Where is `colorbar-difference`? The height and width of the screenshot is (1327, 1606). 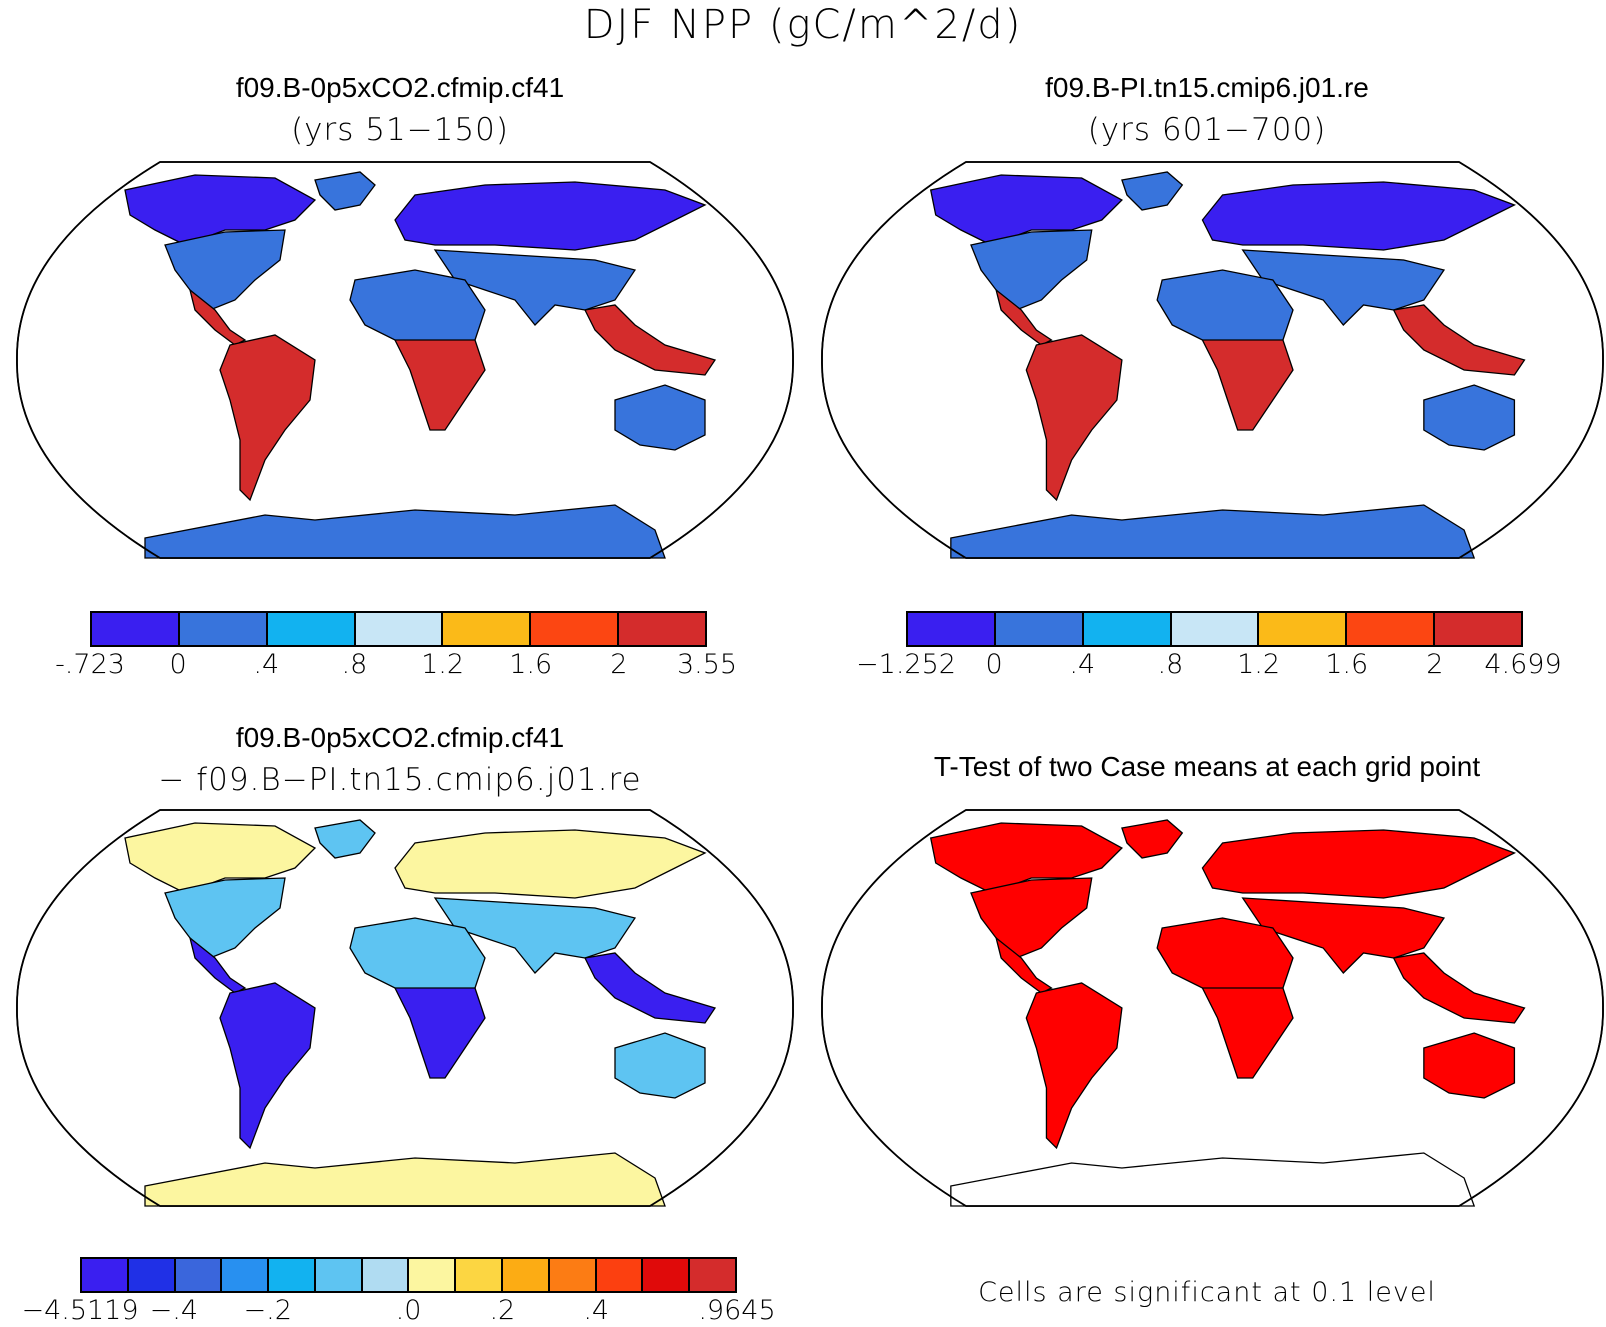
colorbar-difference is located at coordinates (408, 1275).